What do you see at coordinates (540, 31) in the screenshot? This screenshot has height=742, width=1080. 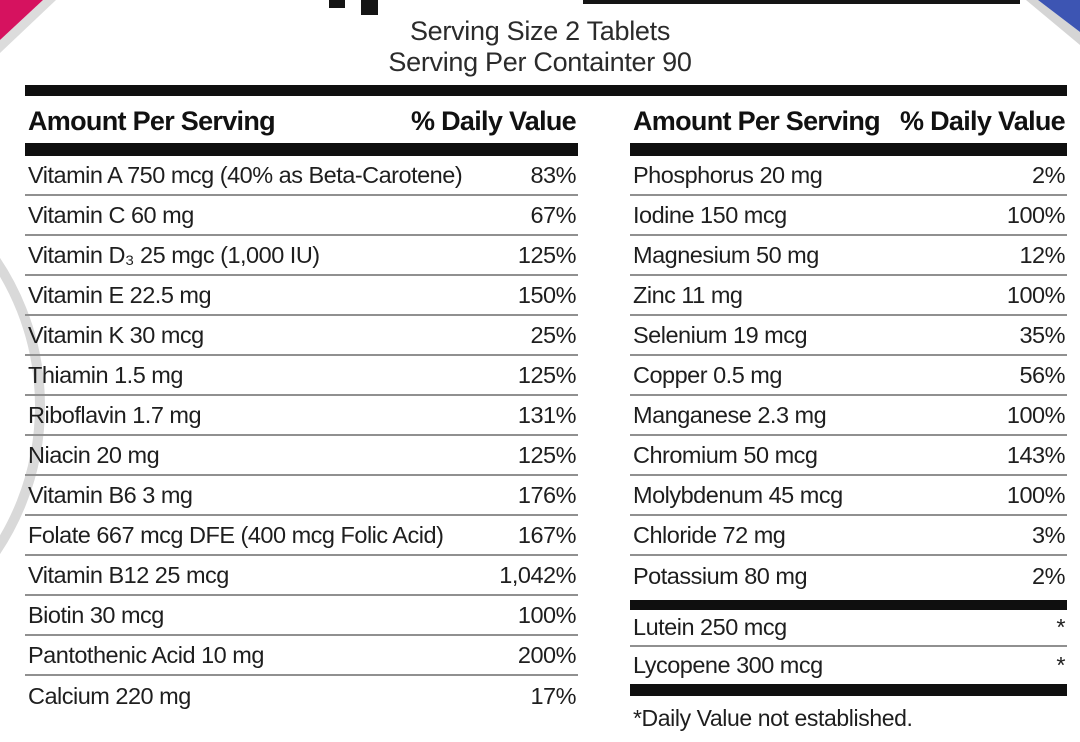 I see `serving-size-text: Serving Size 2 Tablets` at bounding box center [540, 31].